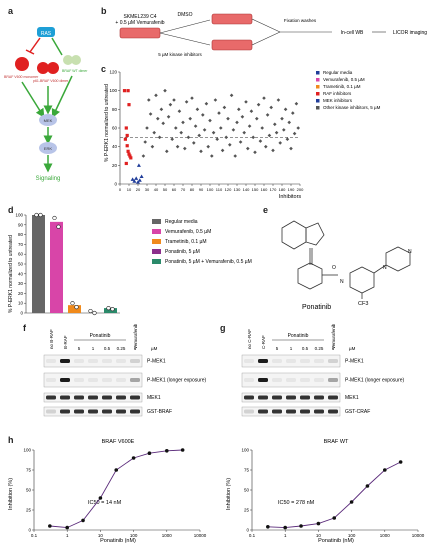 Image resolution: width=437 pixels, height=546 pixels. Describe the element at coordinates (43, 68) in the screenshot. I see `p61-shape-left` at that location.